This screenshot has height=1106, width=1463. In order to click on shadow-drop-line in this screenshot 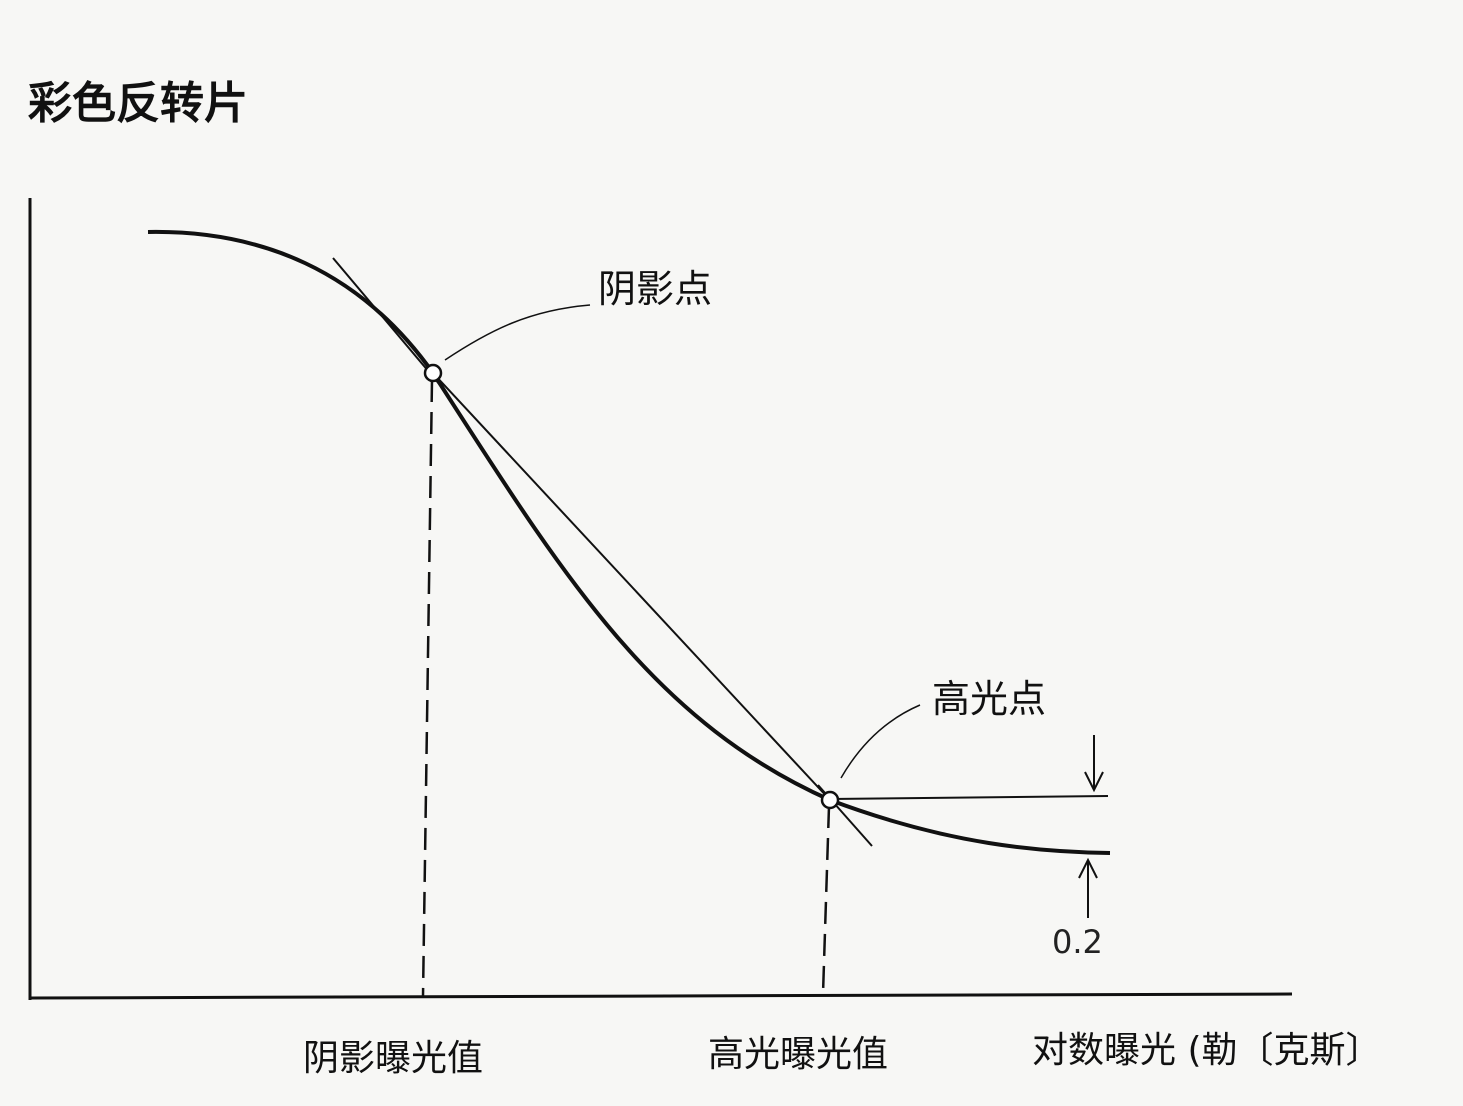, I will do `click(427, 688)`.